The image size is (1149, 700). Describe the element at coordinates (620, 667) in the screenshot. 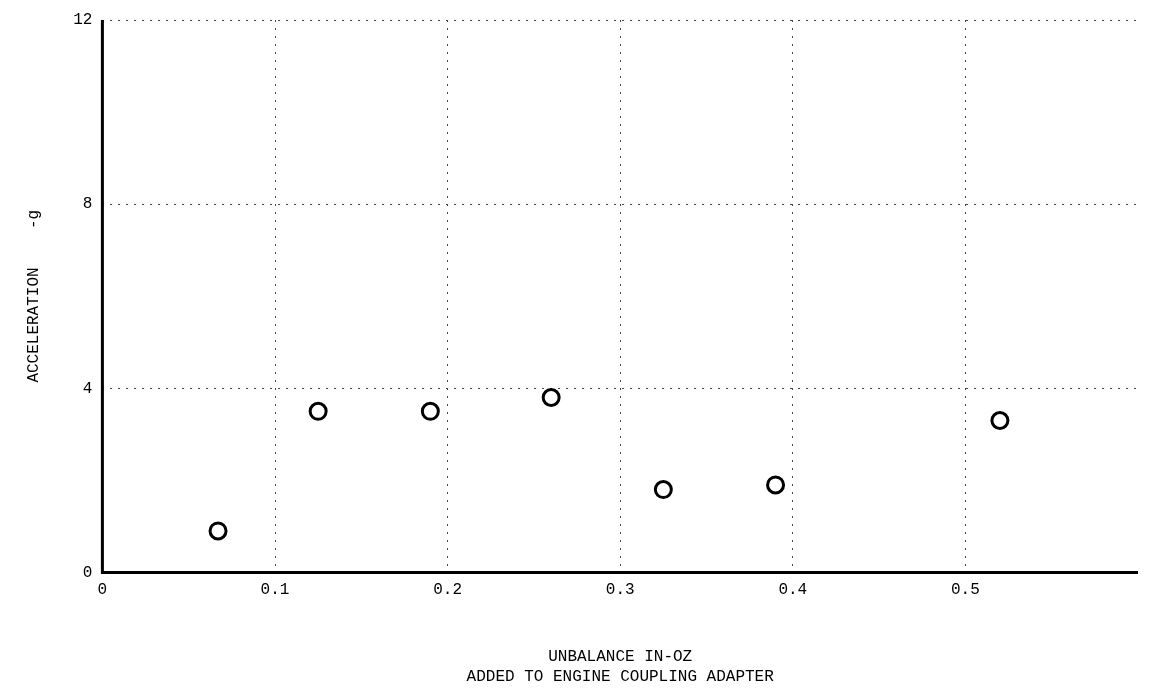

I see `x-axis-title: UNBALANCE IN-OZ ADDED TO ENGINE COUPLING ADAPTER` at that location.